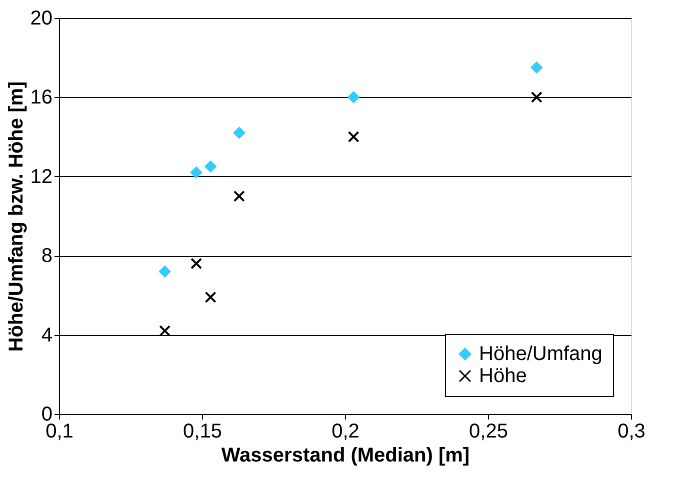  What do you see at coordinates (346, 431) in the screenshot?
I see `x-tick-label: 0,2` at bounding box center [346, 431].